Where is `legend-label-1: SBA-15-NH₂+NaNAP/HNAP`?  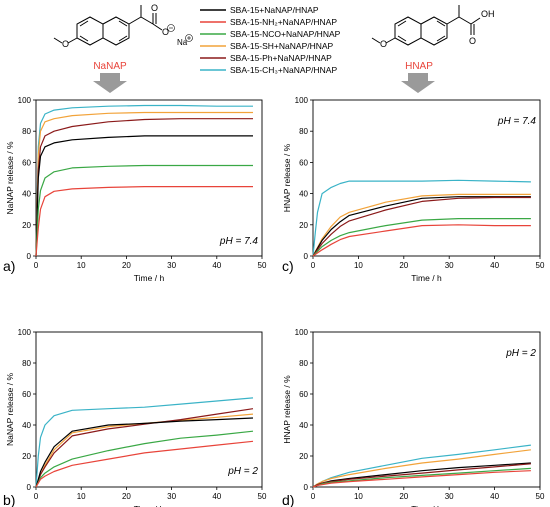
legend-label-1: SBA-15-NH₂+NaNAP/HNAP is located at coordinates (283, 22).